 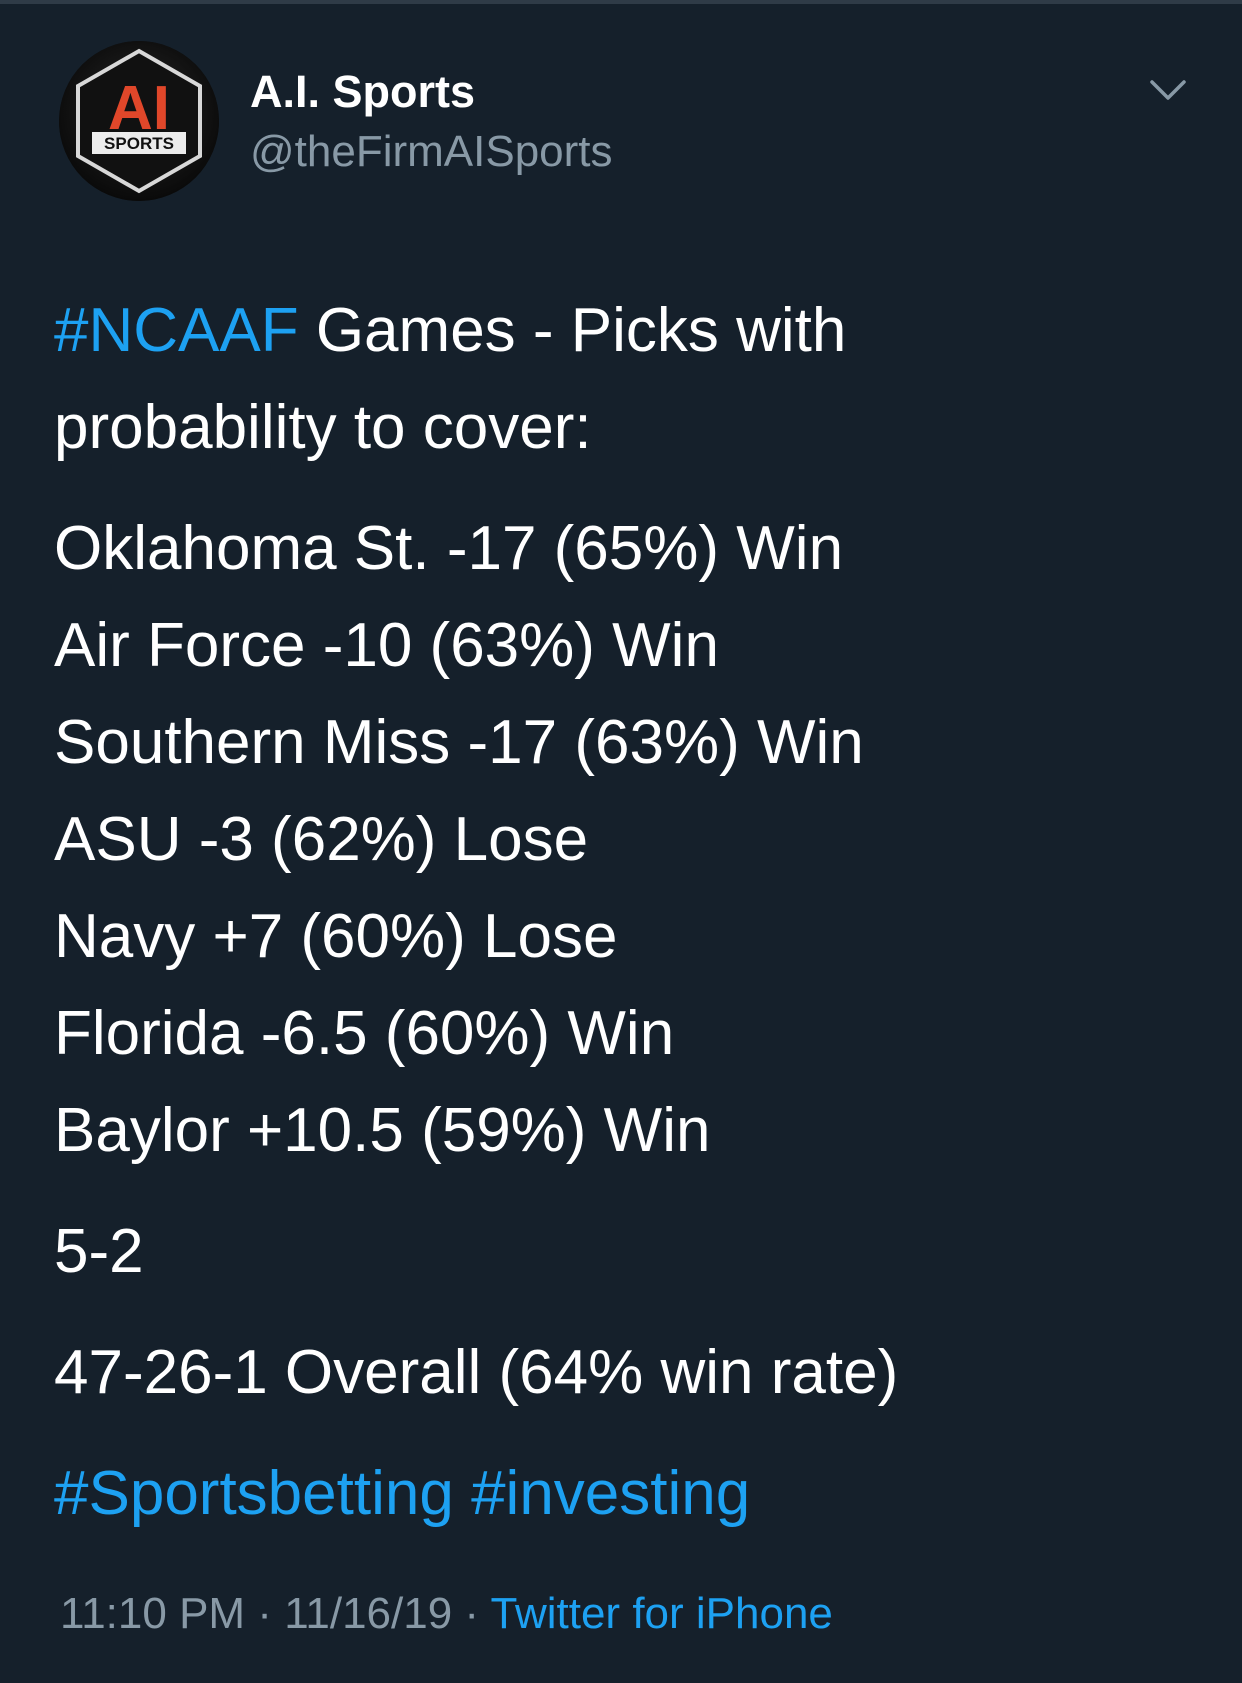 What do you see at coordinates (254, 1493) in the screenshot?
I see `hashtag-link: #Sportsbetting` at bounding box center [254, 1493].